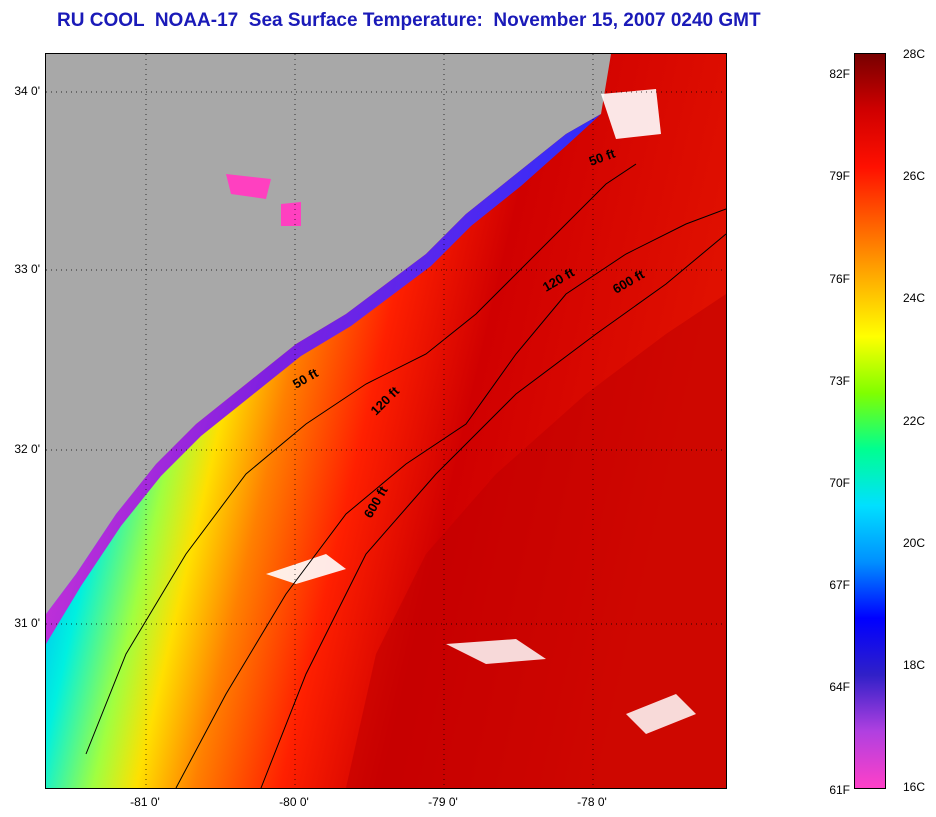 This screenshot has width=936, height=817. I want to click on colorbar-label-76f: 76F, so click(839, 279).